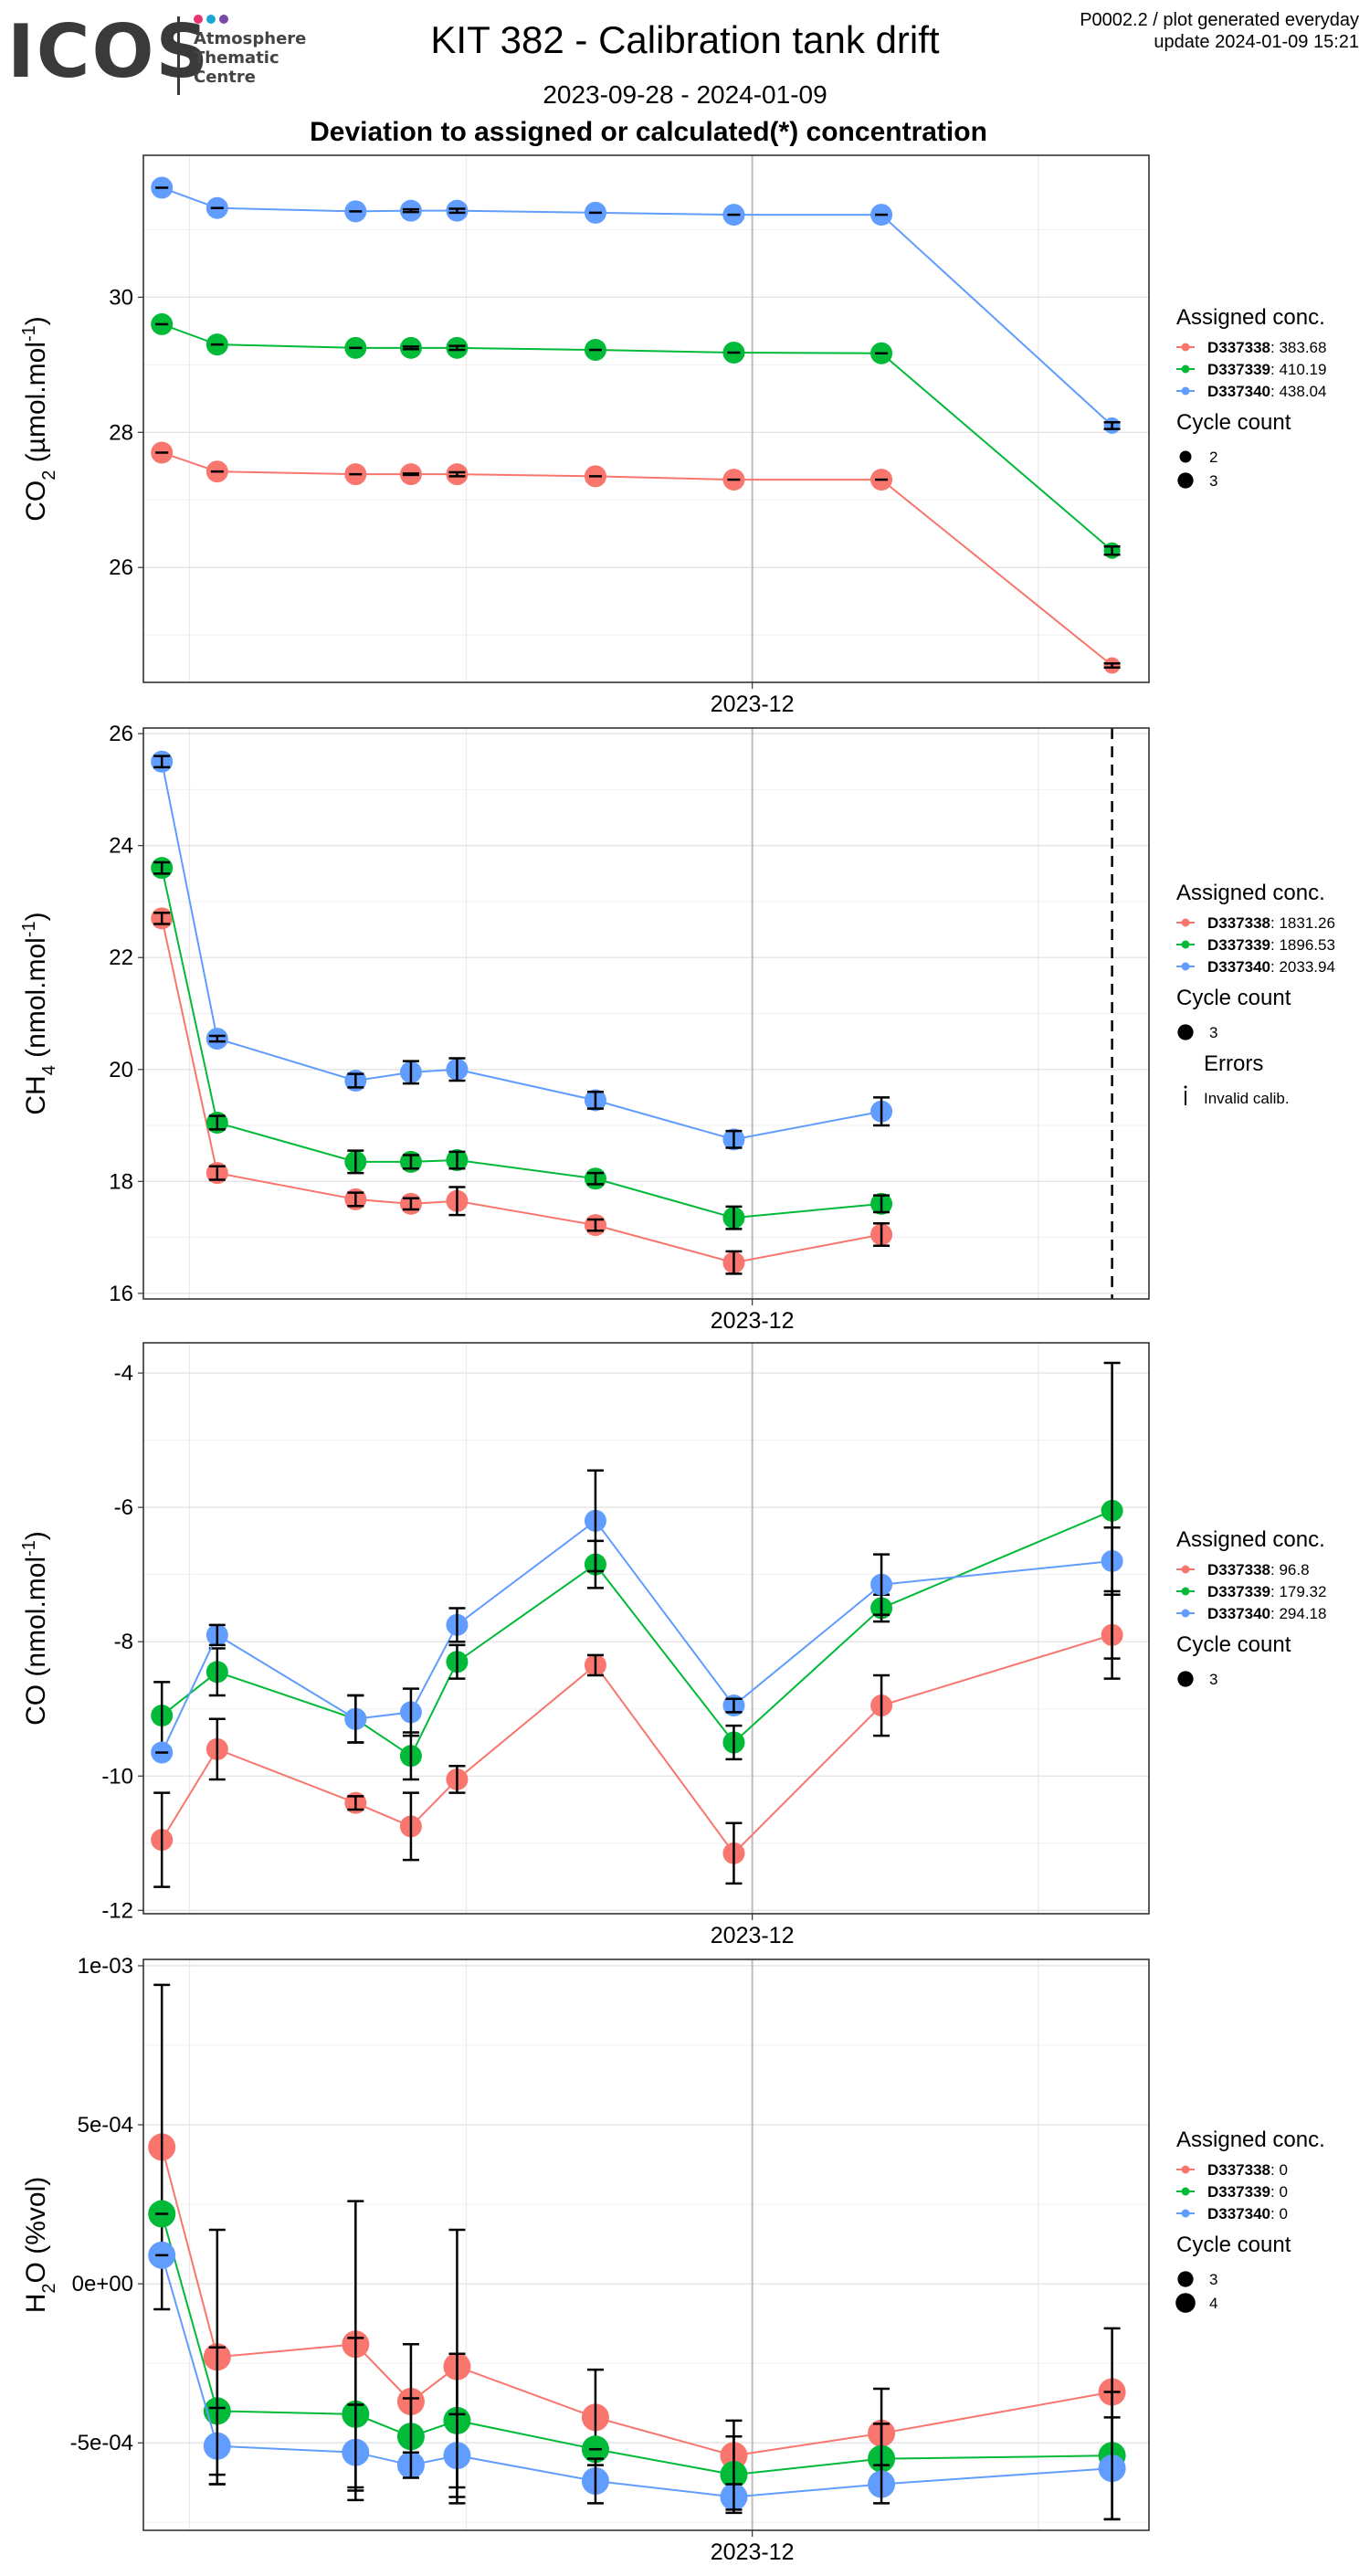 The width and height of the screenshot is (1370, 2576). Describe the element at coordinates (250, 38) in the screenshot. I see `logo-sub-line1: Atmosphere` at that location.